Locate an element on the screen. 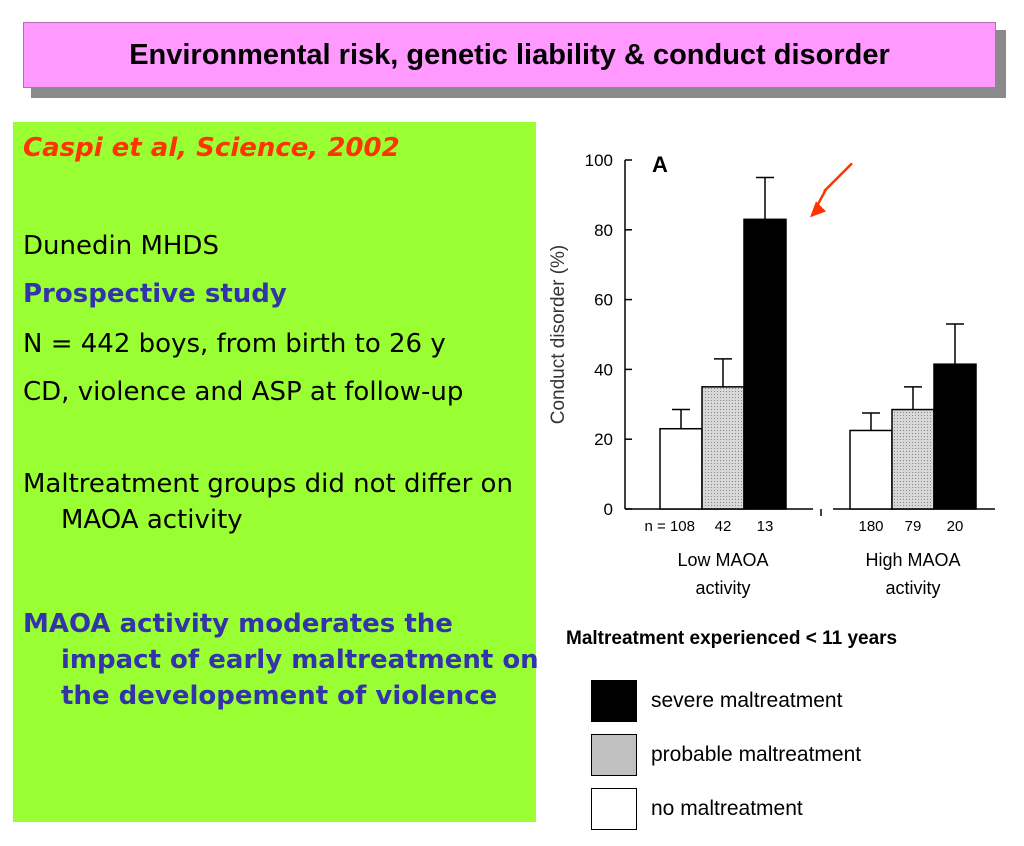  legend-label-severe: severe maltreatment is located at coordinates (747, 700).